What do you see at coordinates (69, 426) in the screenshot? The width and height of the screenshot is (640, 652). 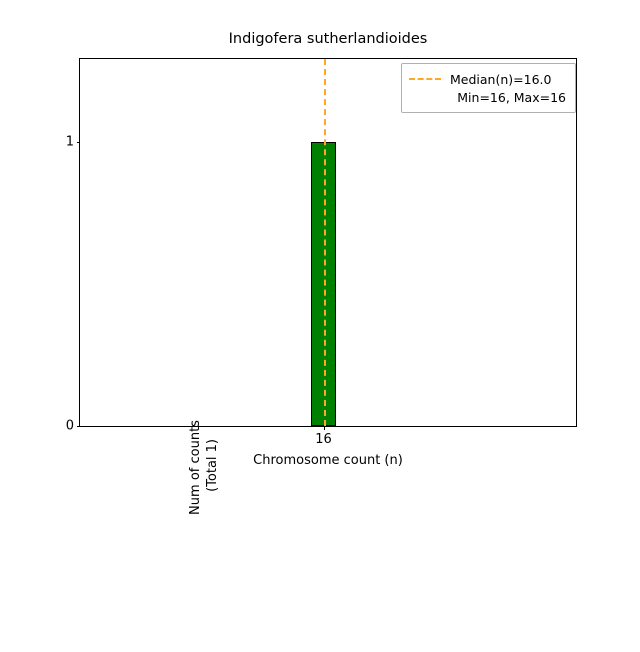 I see `ytick-label-0: 0` at bounding box center [69, 426].